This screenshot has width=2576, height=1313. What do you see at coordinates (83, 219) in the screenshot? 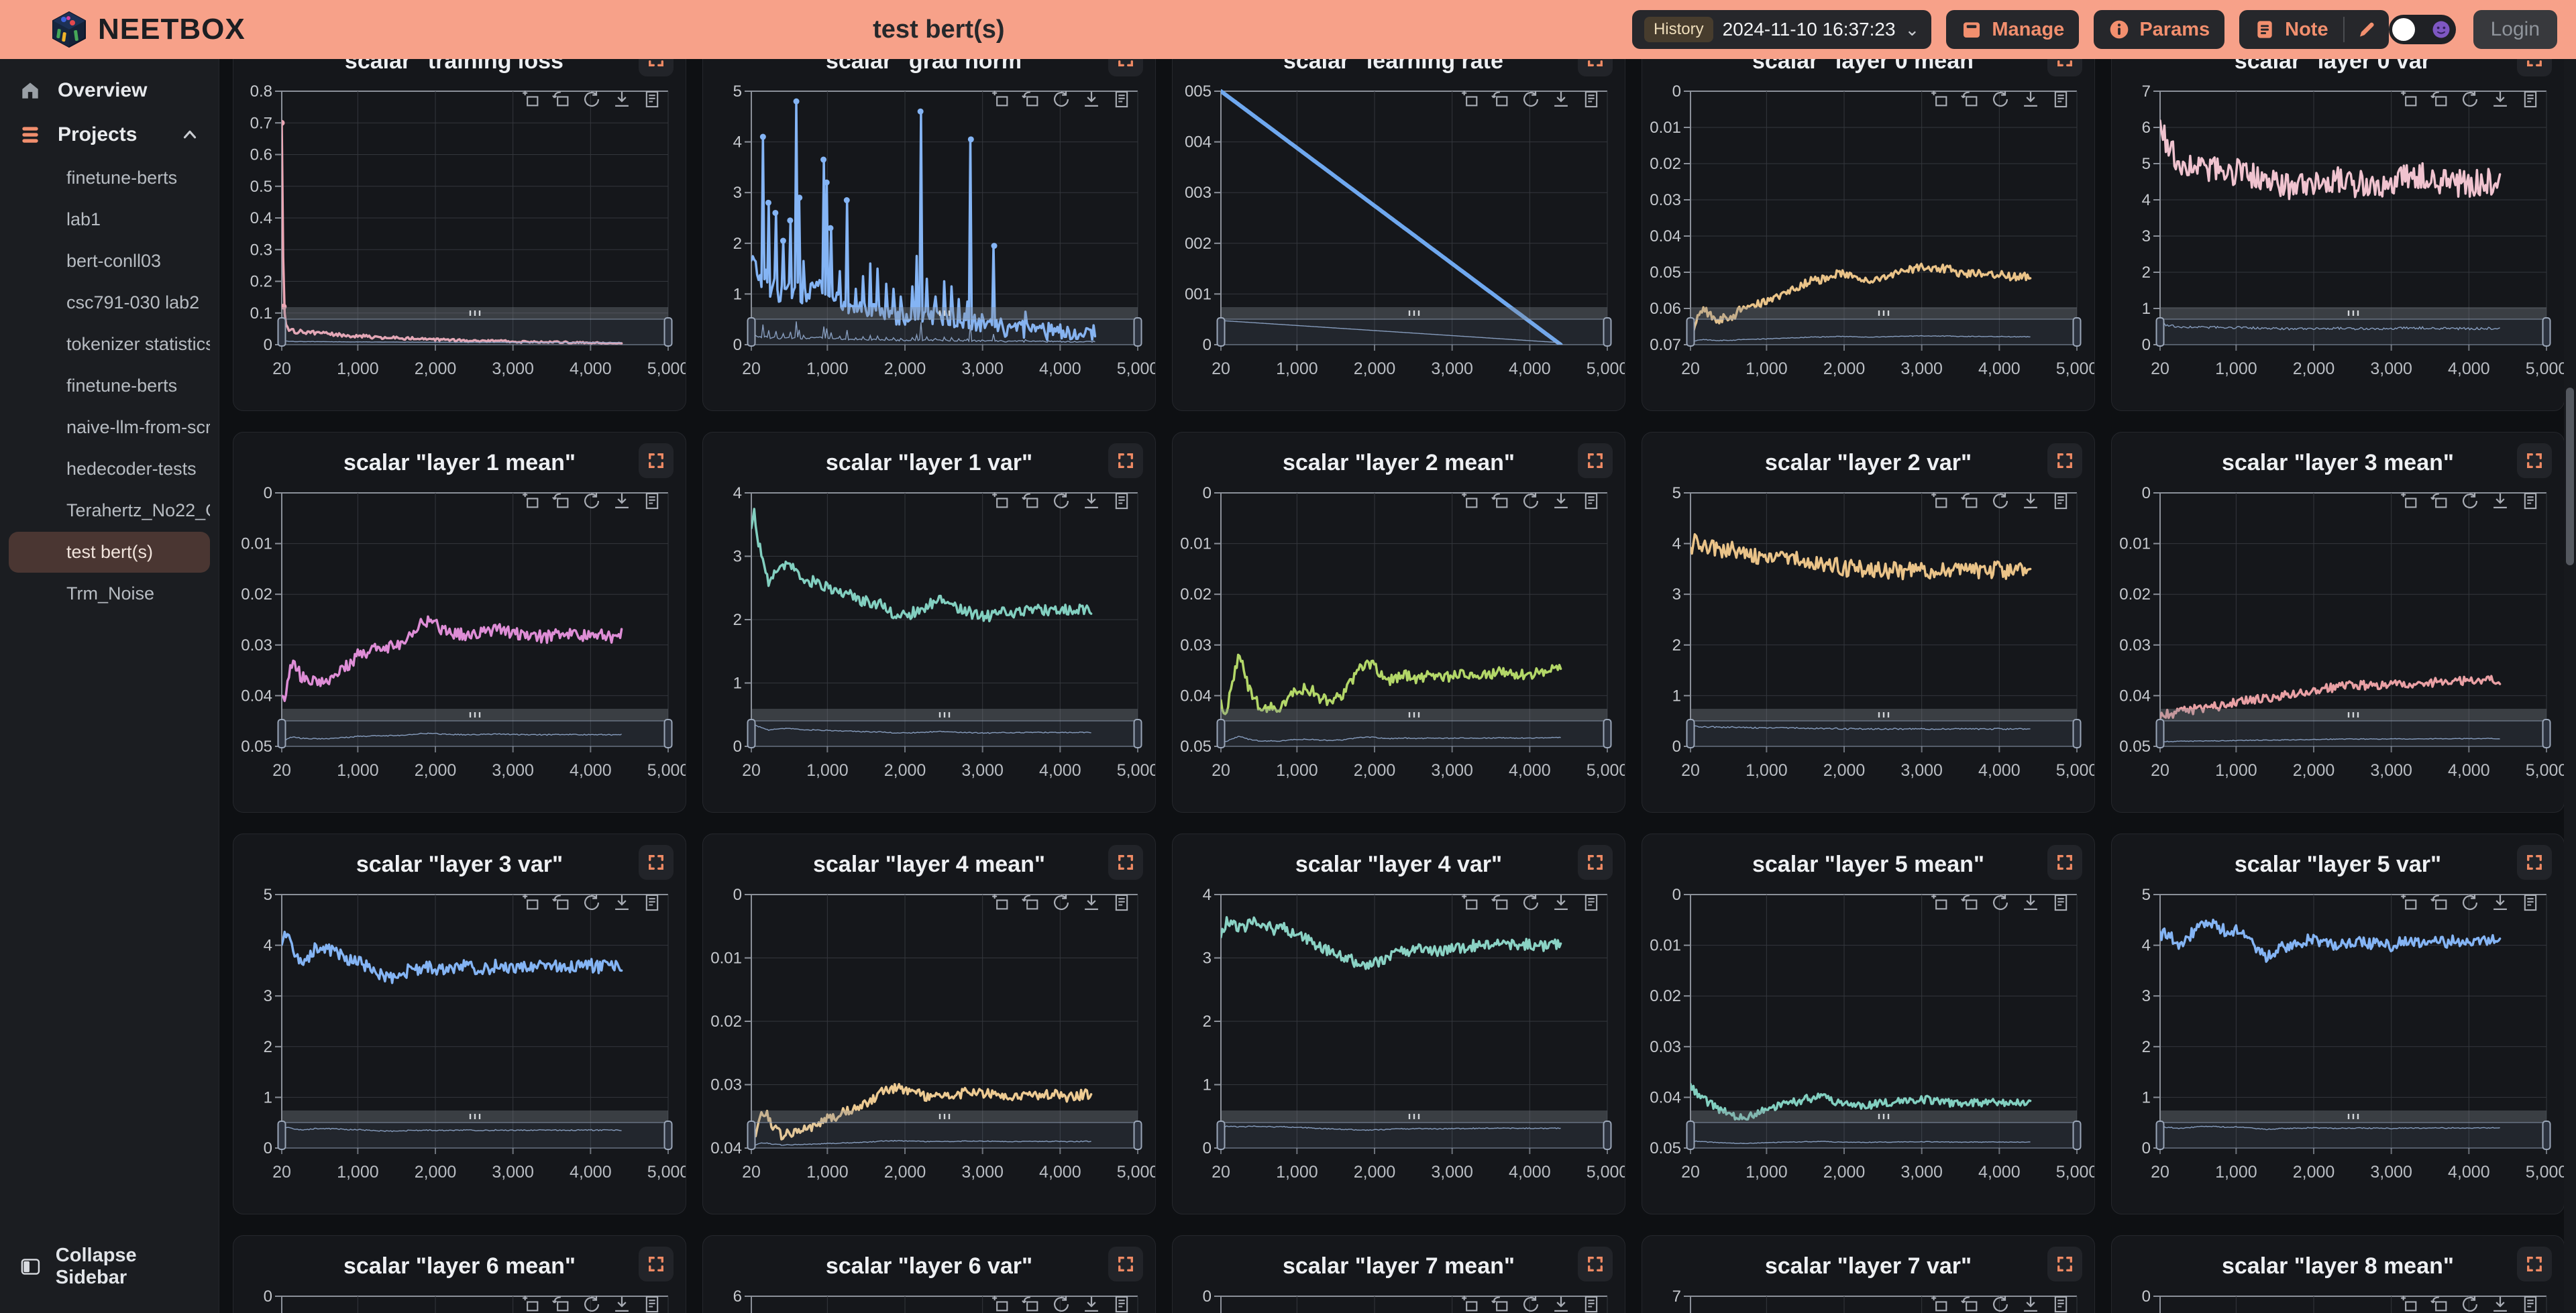
I see `sidebar-project-item: lab1` at bounding box center [83, 219].